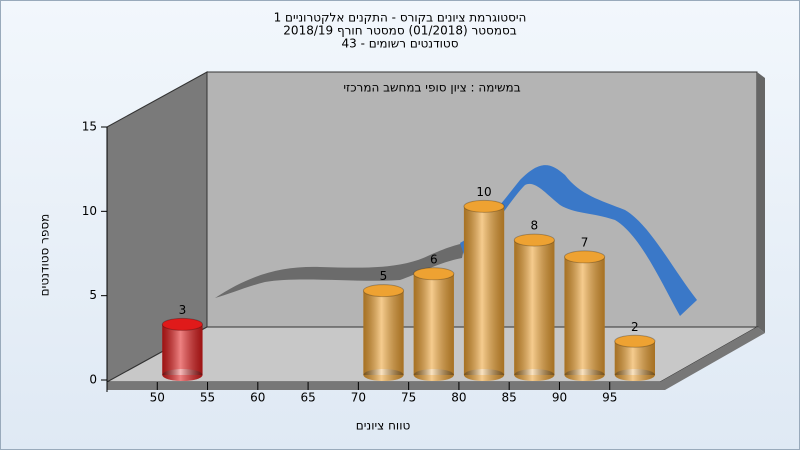 The width and height of the screenshot is (800, 454). I want to click on back-wall-edge, so click(761, 202).